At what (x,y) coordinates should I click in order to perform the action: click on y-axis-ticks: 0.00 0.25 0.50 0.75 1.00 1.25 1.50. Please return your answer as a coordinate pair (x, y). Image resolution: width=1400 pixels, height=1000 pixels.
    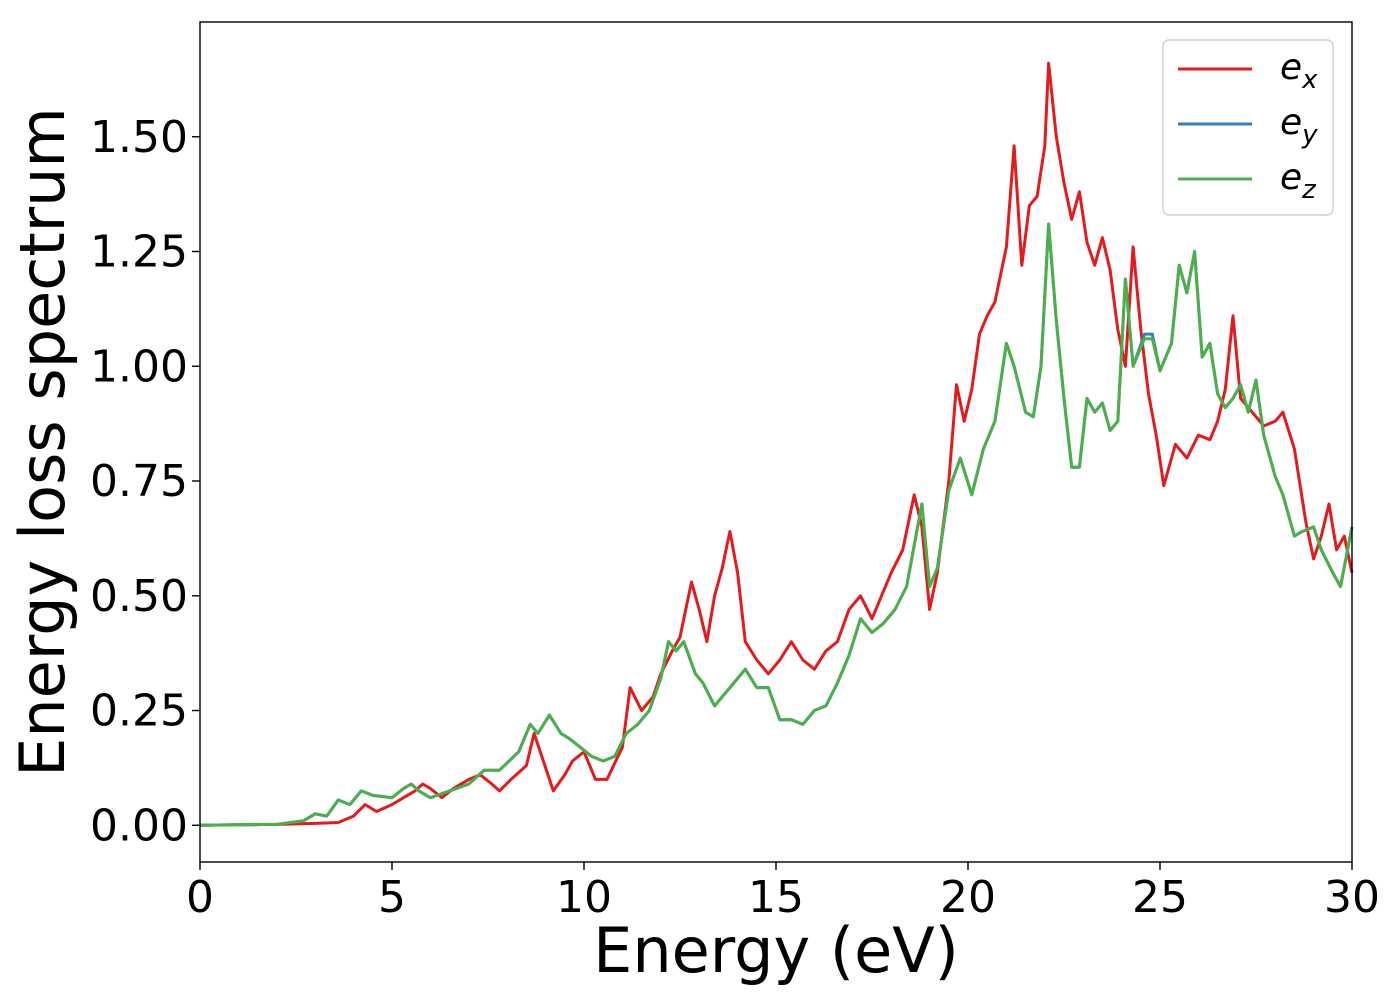
    Looking at the image, I should click on (145, 481).